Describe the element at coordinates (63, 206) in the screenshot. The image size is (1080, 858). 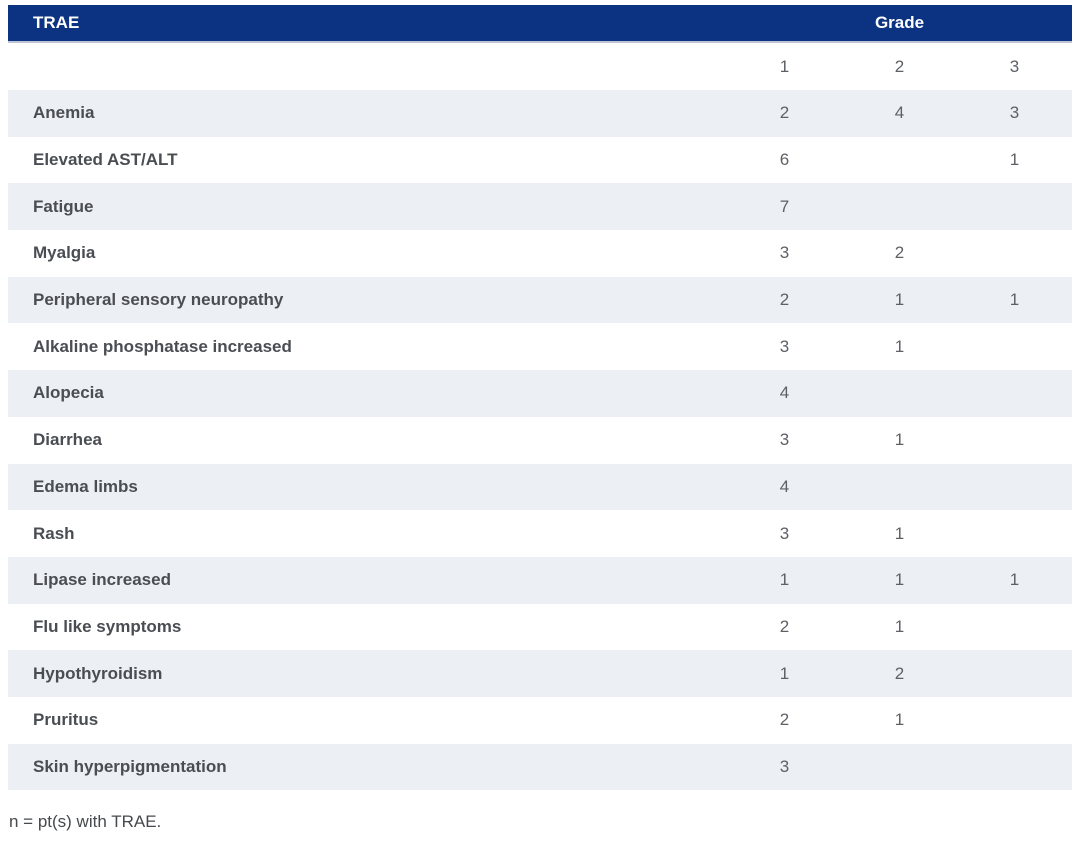
I see `trae-label: Fatigue` at that location.